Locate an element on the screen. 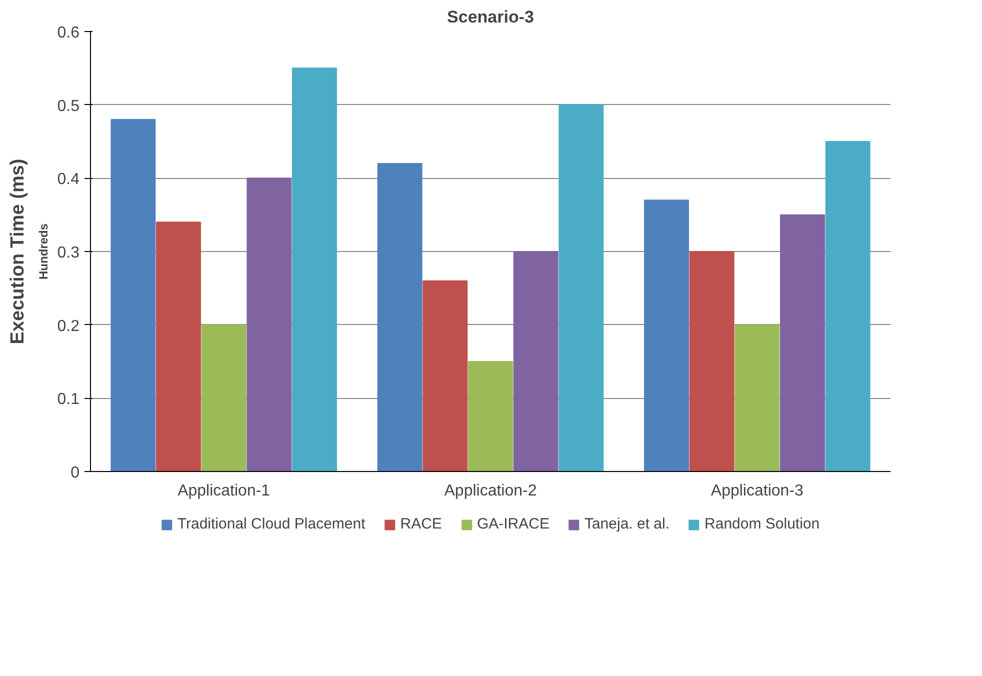 The height and width of the screenshot is (676, 982). x-tick-label: Application-3 is located at coordinates (757, 491).